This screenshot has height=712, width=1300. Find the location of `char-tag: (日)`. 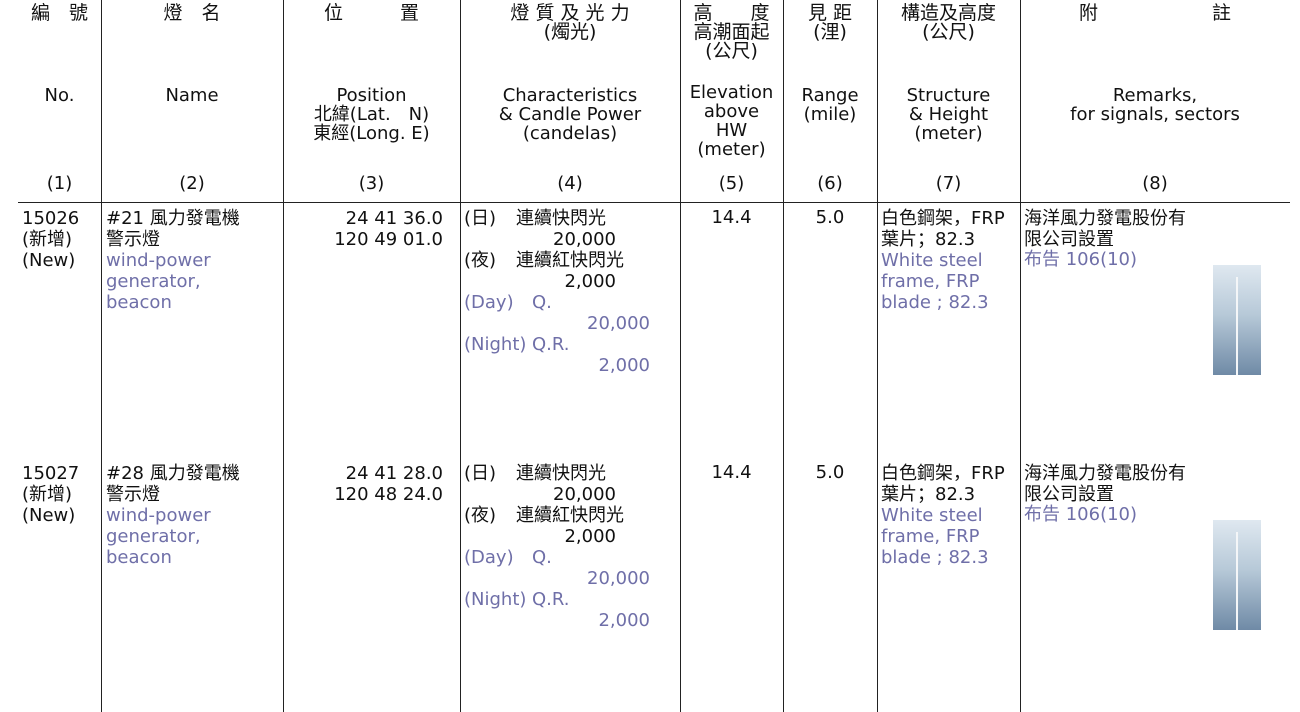

char-tag: (日) is located at coordinates (480, 218).